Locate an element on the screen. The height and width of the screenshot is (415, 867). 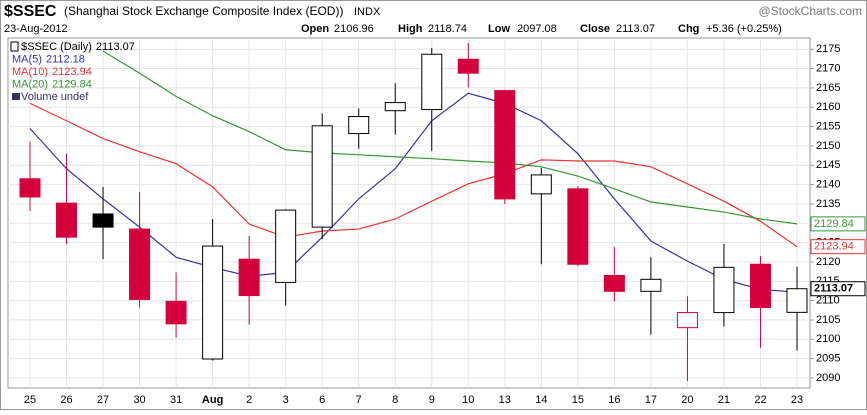
legend-entry-value: 2112.18 is located at coordinates (65, 59).